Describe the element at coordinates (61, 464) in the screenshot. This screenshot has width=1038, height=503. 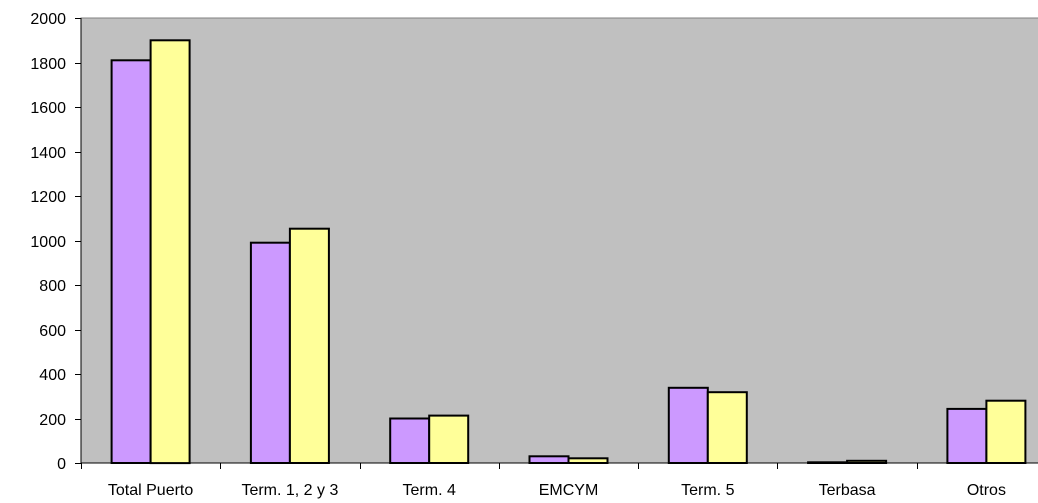
I see `y-tick-label: 0` at that location.